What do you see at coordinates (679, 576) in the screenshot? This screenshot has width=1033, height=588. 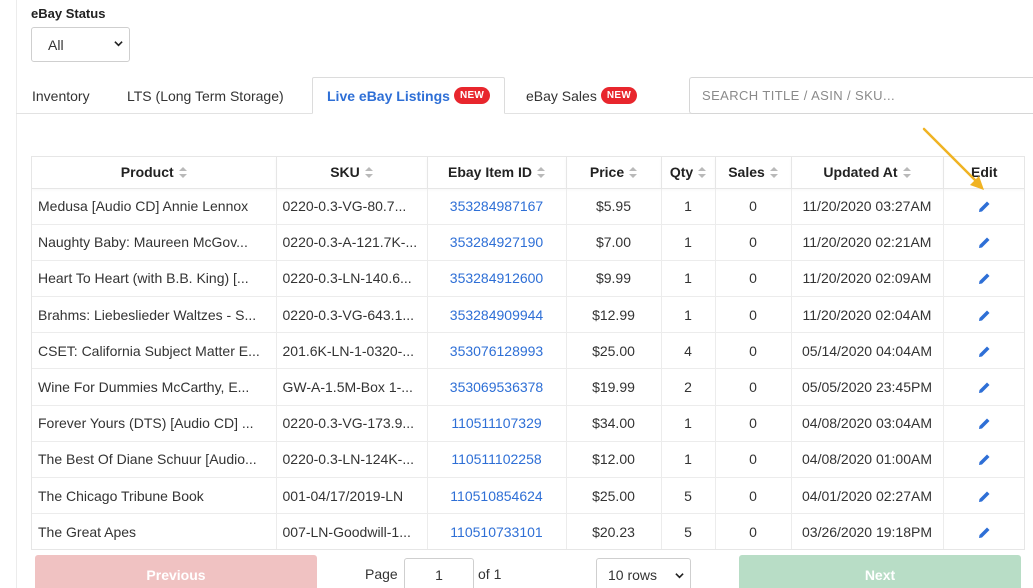 I see `chevron-down-icon` at bounding box center [679, 576].